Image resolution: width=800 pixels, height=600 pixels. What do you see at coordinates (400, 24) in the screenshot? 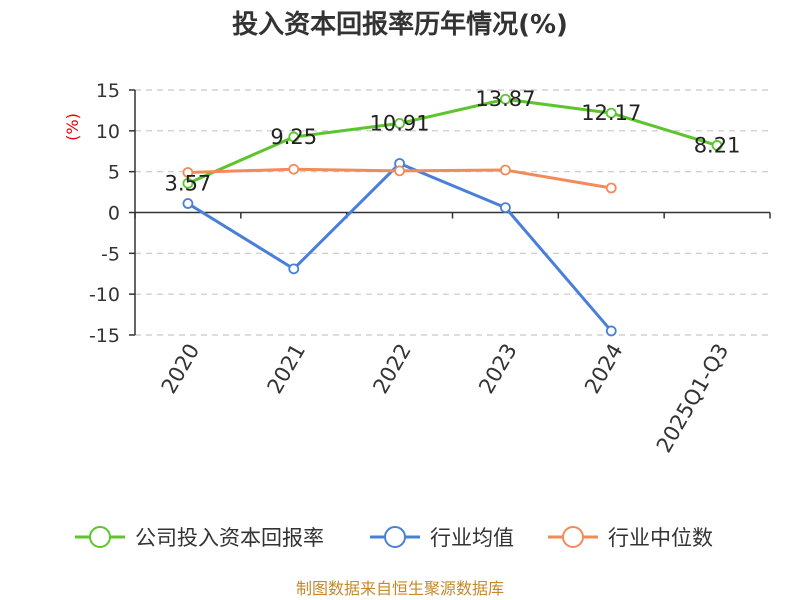
I see `chart-title: 投入资本回报率历年情况(%)` at bounding box center [400, 24].